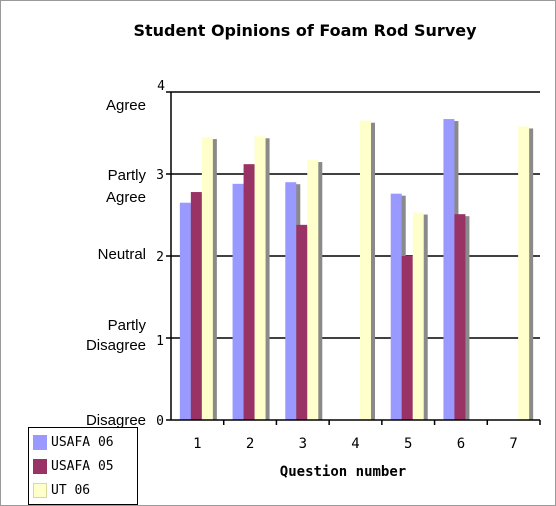 This screenshot has height=506, width=556. Describe the element at coordinates (71, 490) in the screenshot. I see `legend-label: UT 06` at that location.